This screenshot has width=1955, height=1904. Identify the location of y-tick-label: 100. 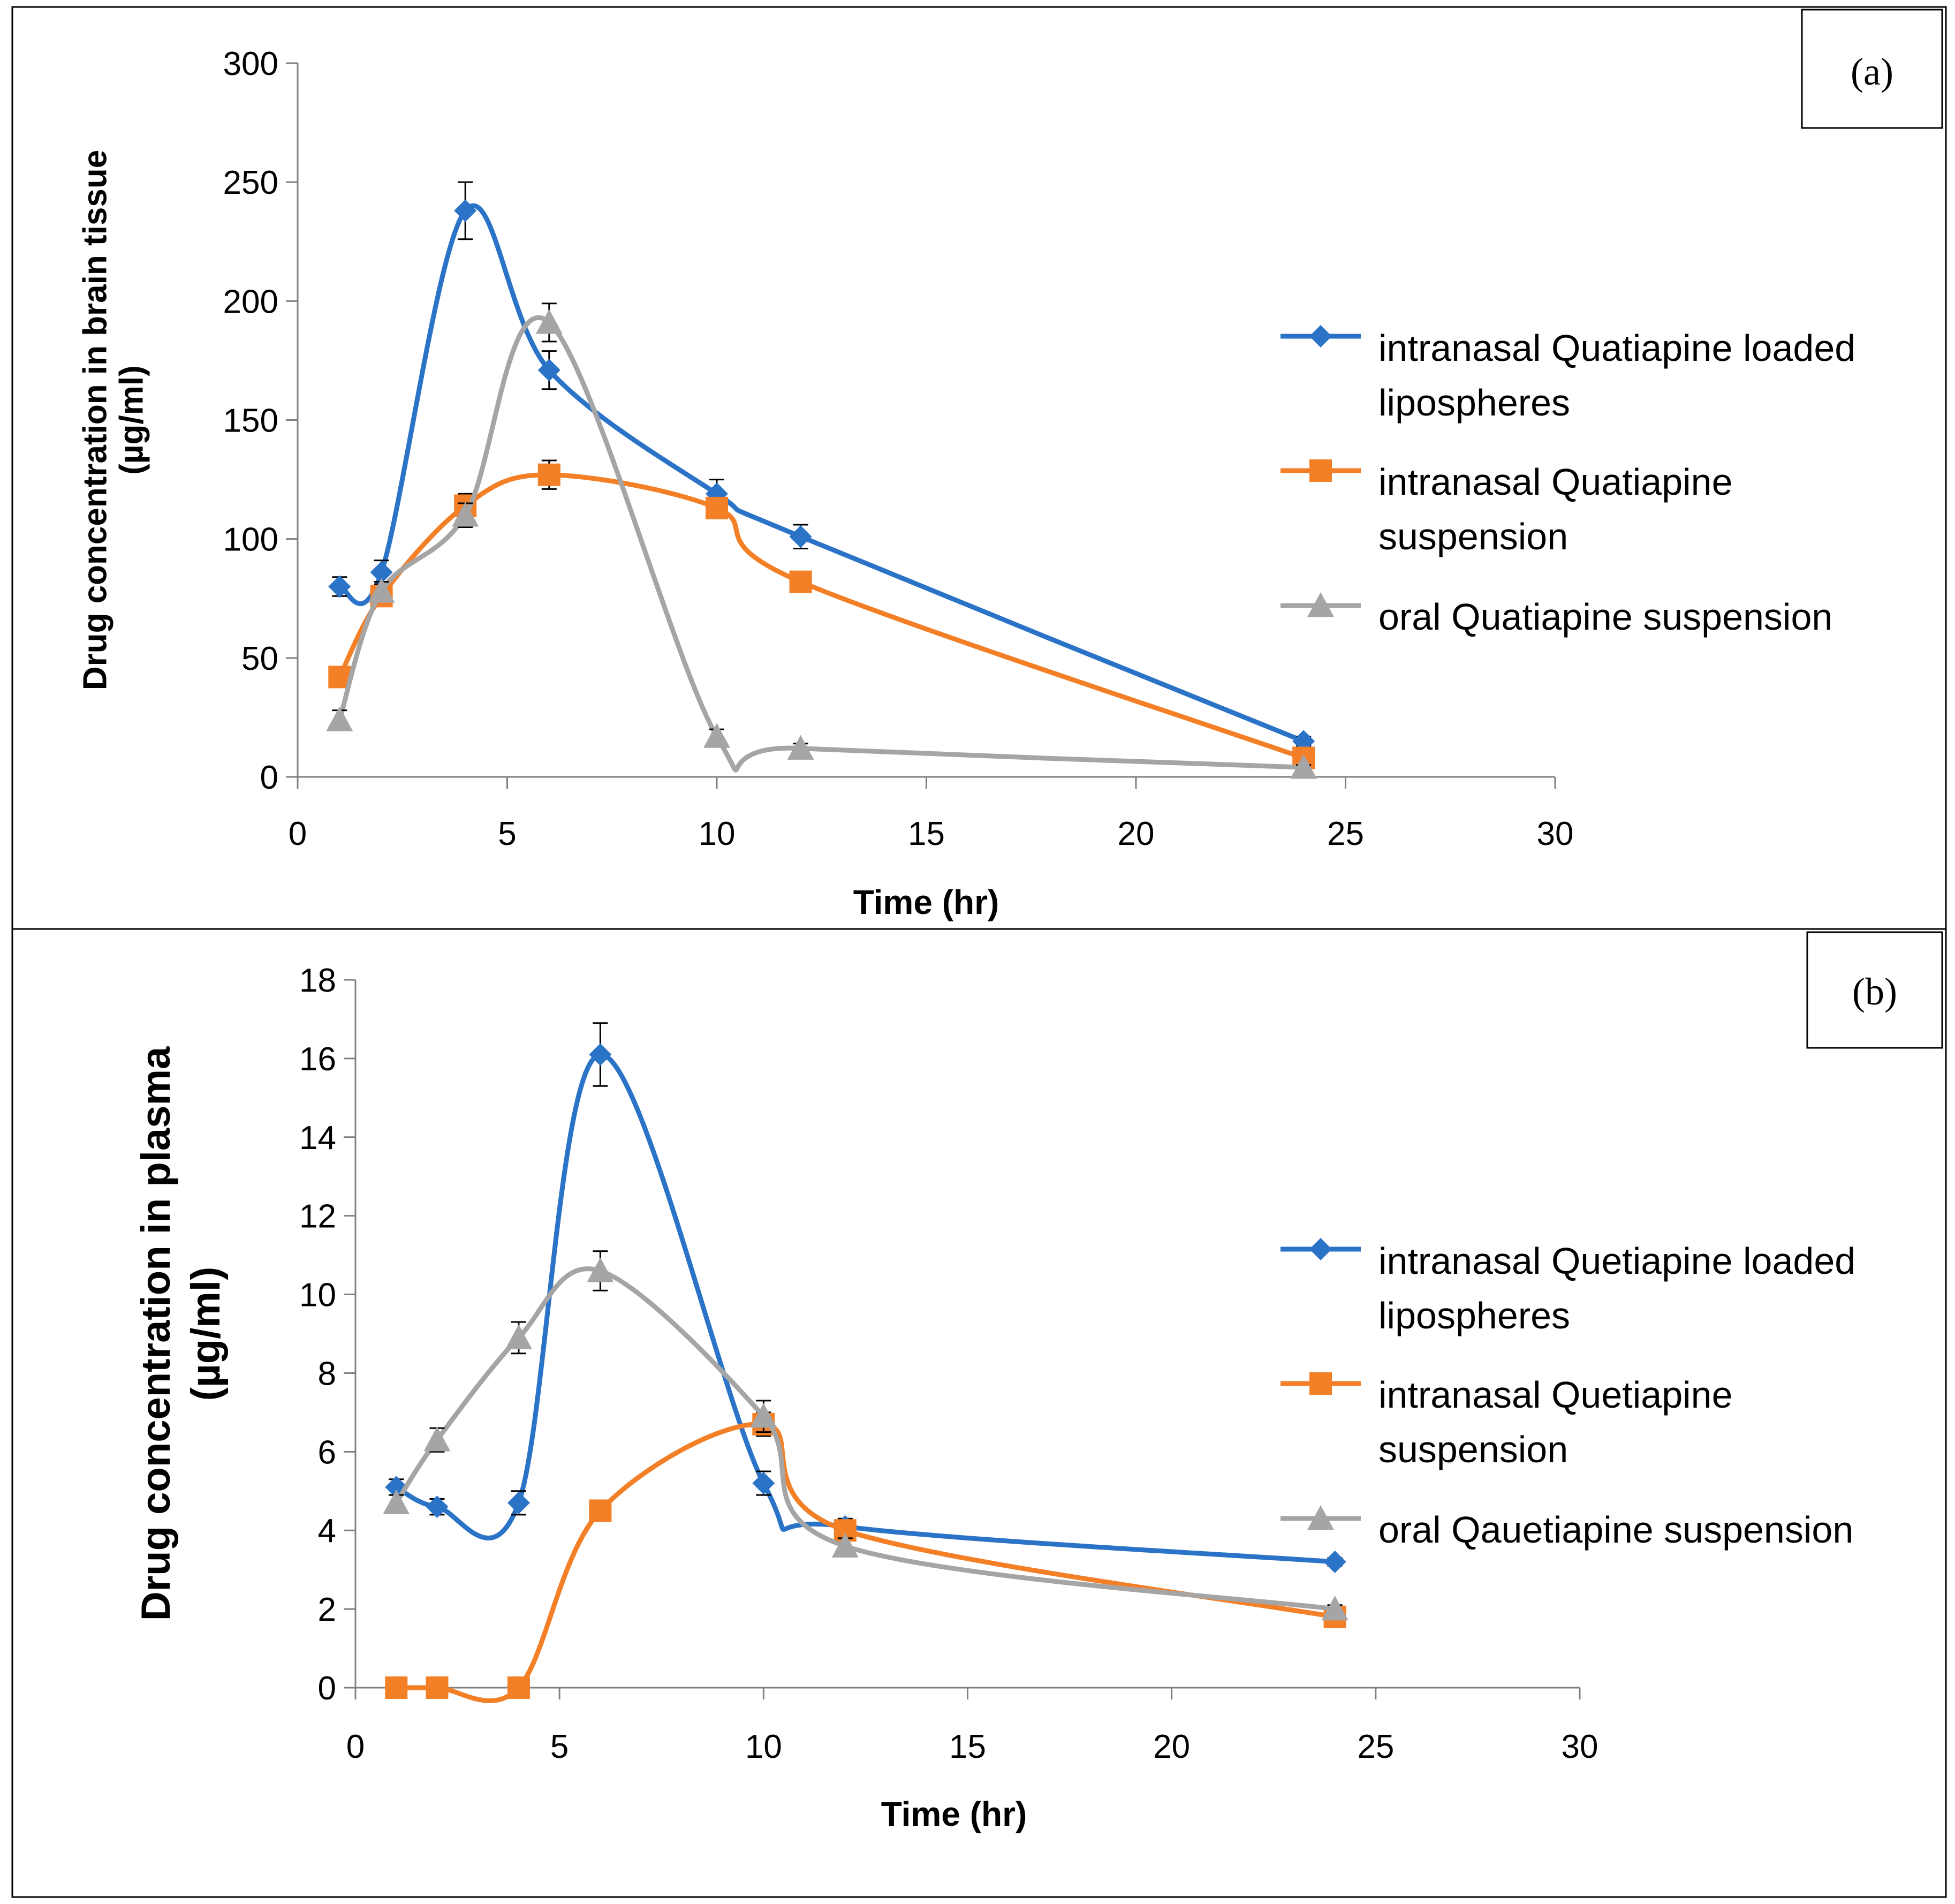
(251, 540).